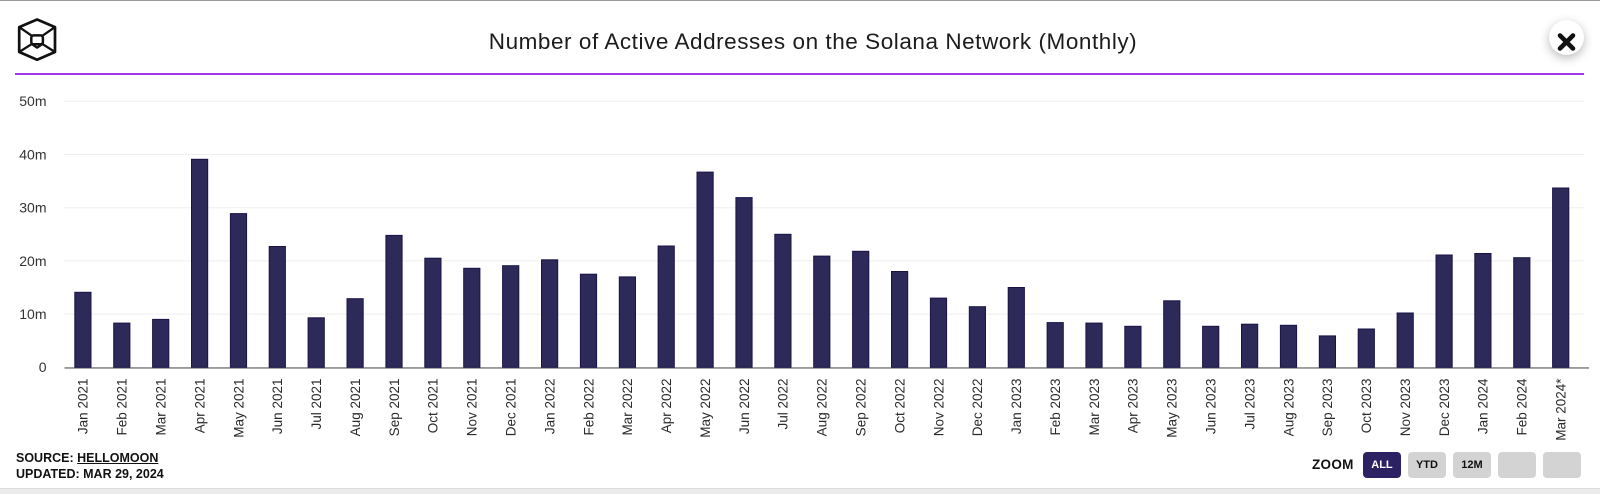 Image resolution: width=1600 pixels, height=494 pixels. I want to click on svg-text: Sep 2021, so click(394, 408).